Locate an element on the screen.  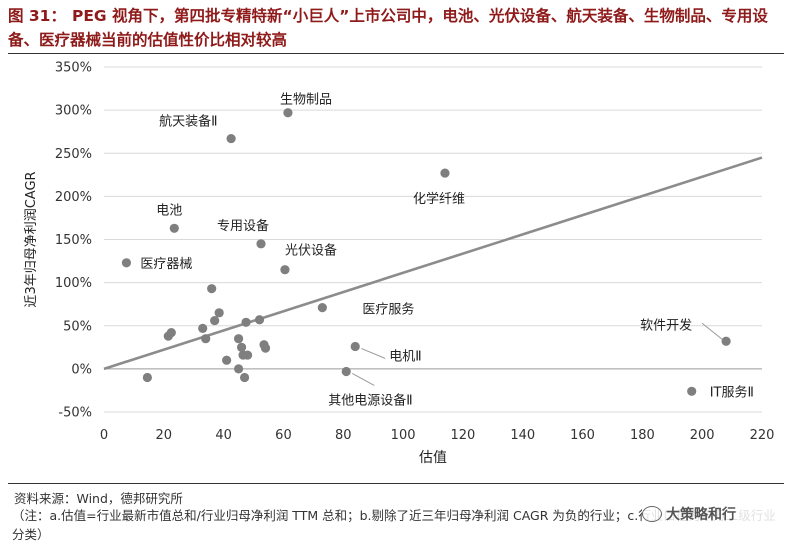
x-tick-label: 140 is located at coordinates (522, 435).